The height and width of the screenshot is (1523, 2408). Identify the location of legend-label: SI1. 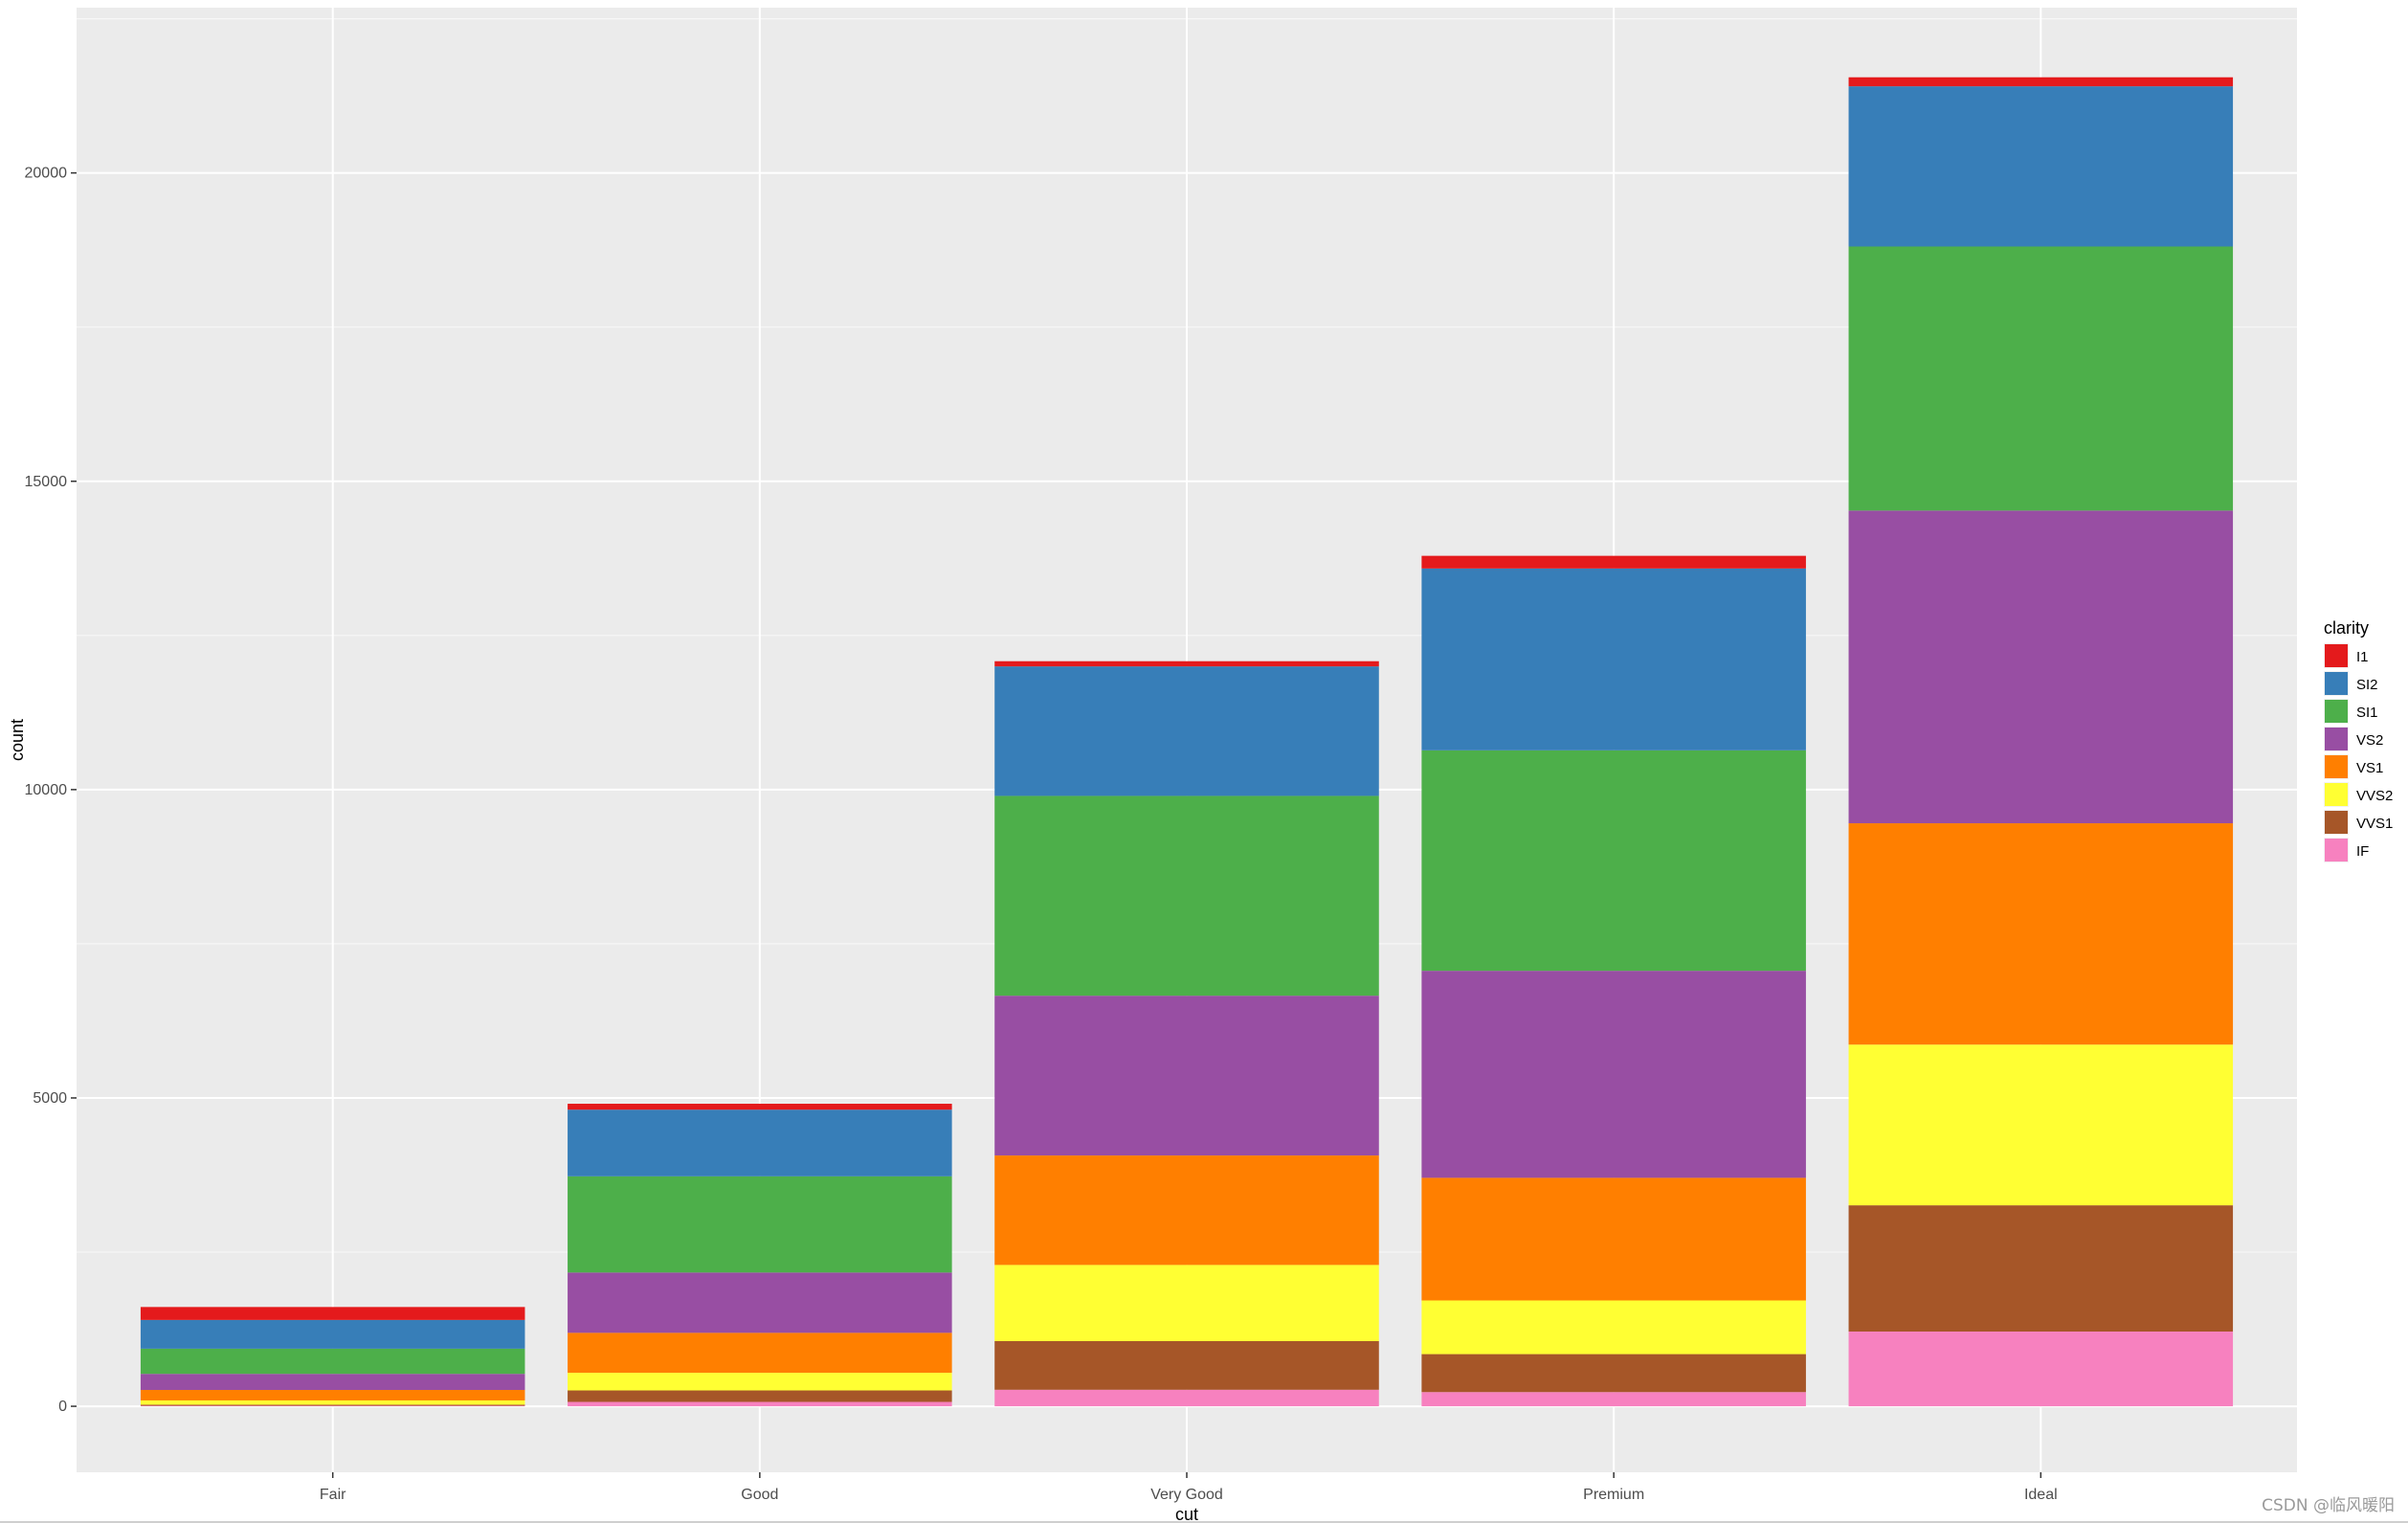
(2367, 713).